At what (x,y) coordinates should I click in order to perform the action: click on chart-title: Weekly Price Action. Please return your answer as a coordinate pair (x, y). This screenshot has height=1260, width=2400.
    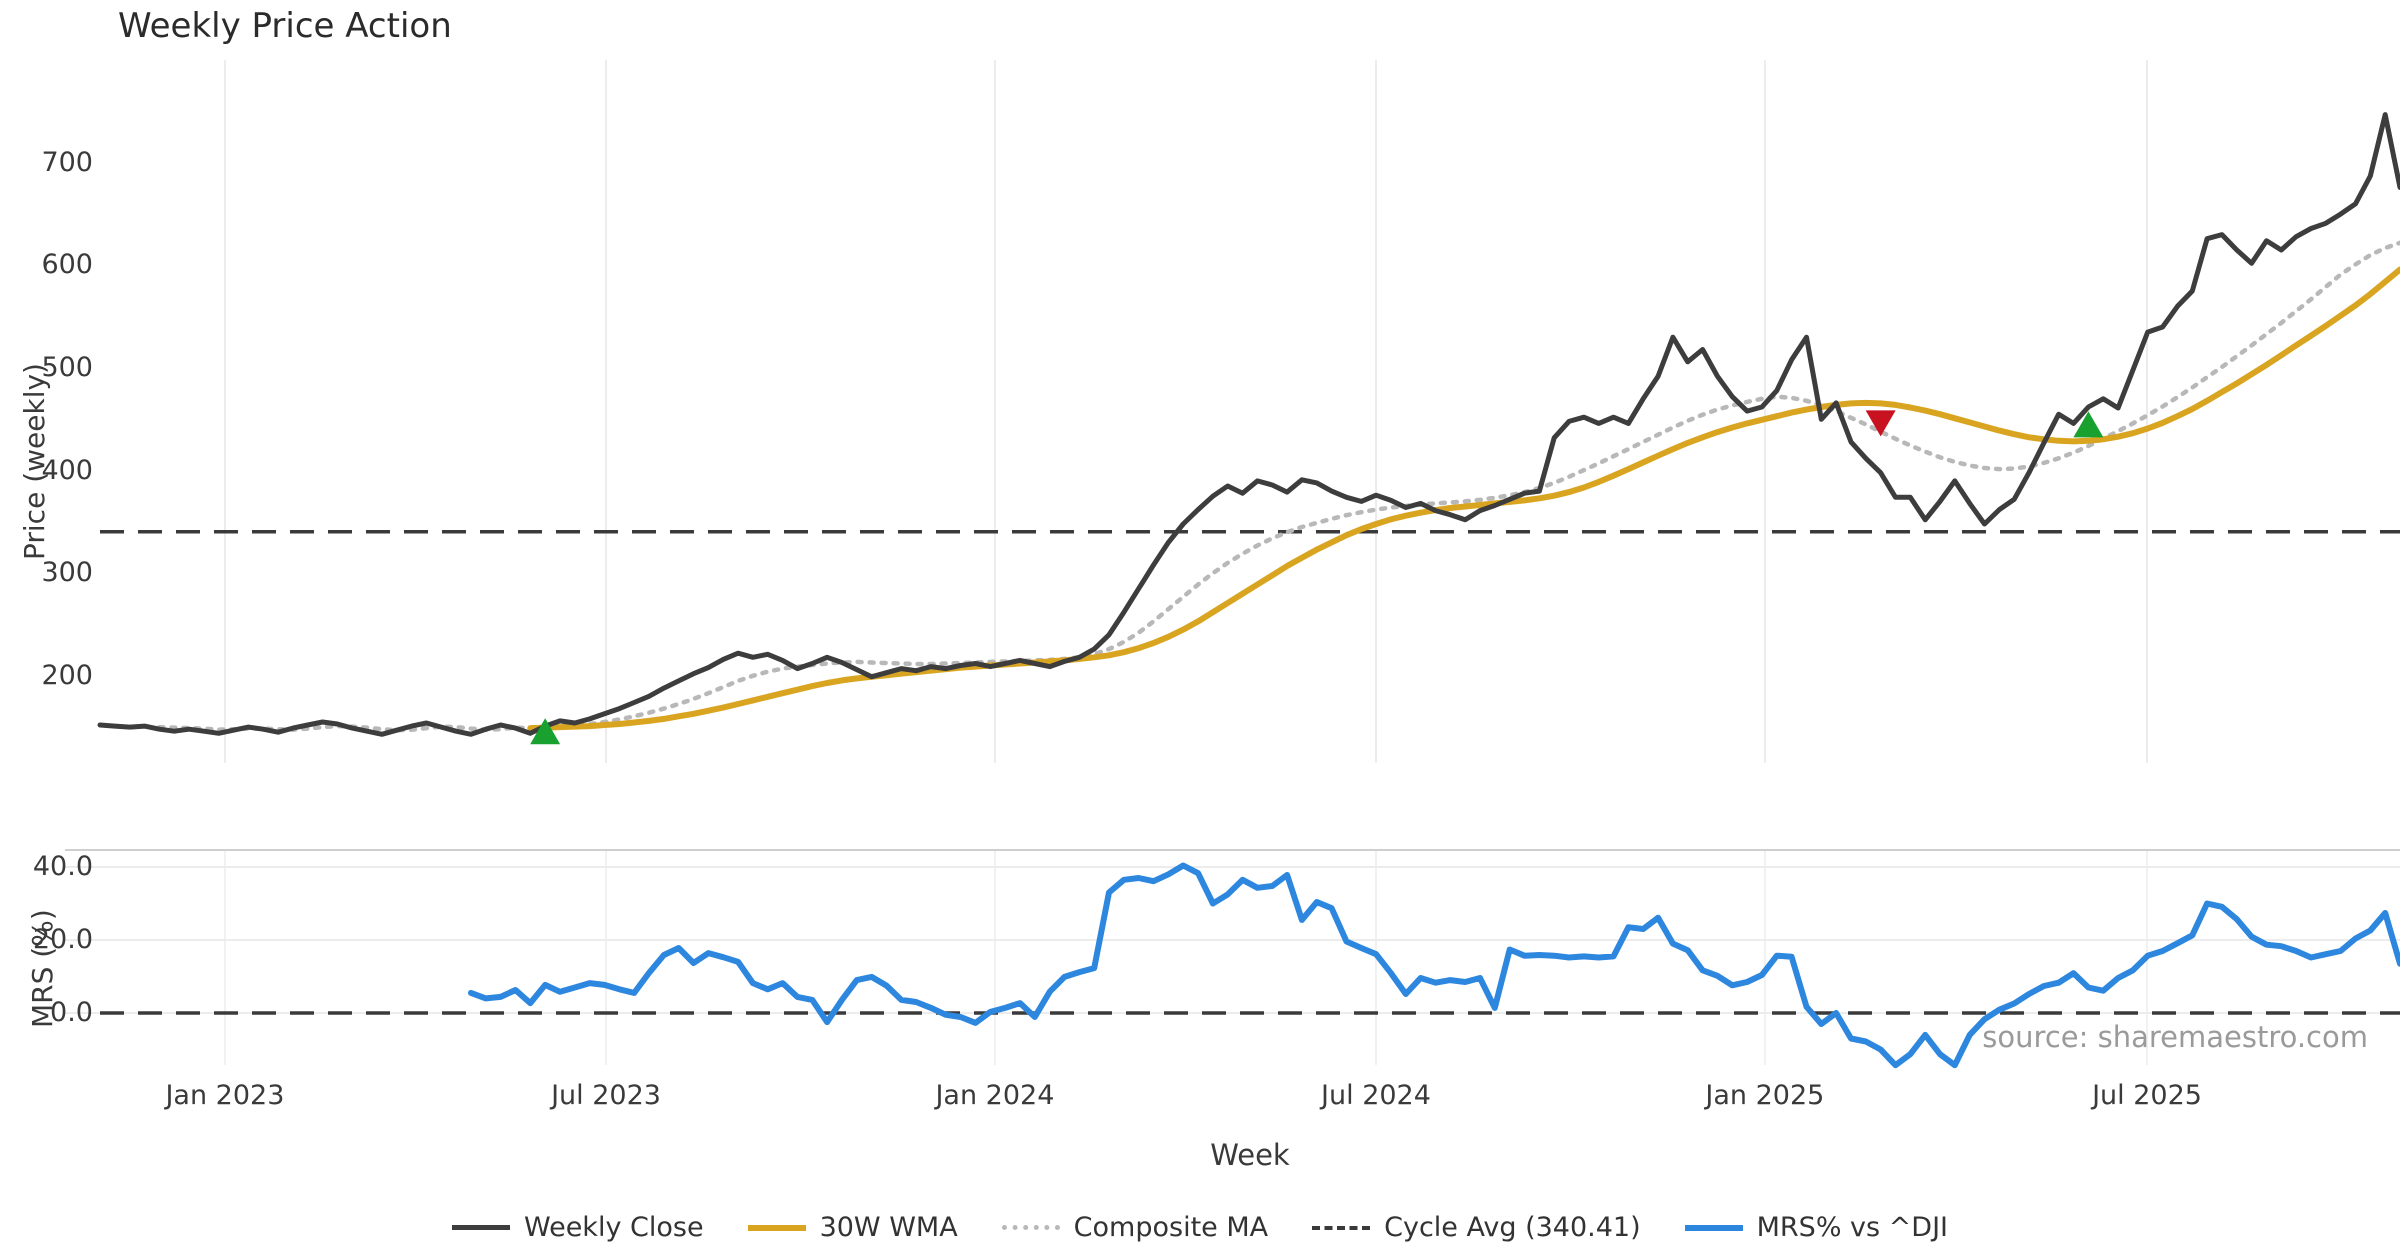
    Looking at the image, I should click on (285, 26).